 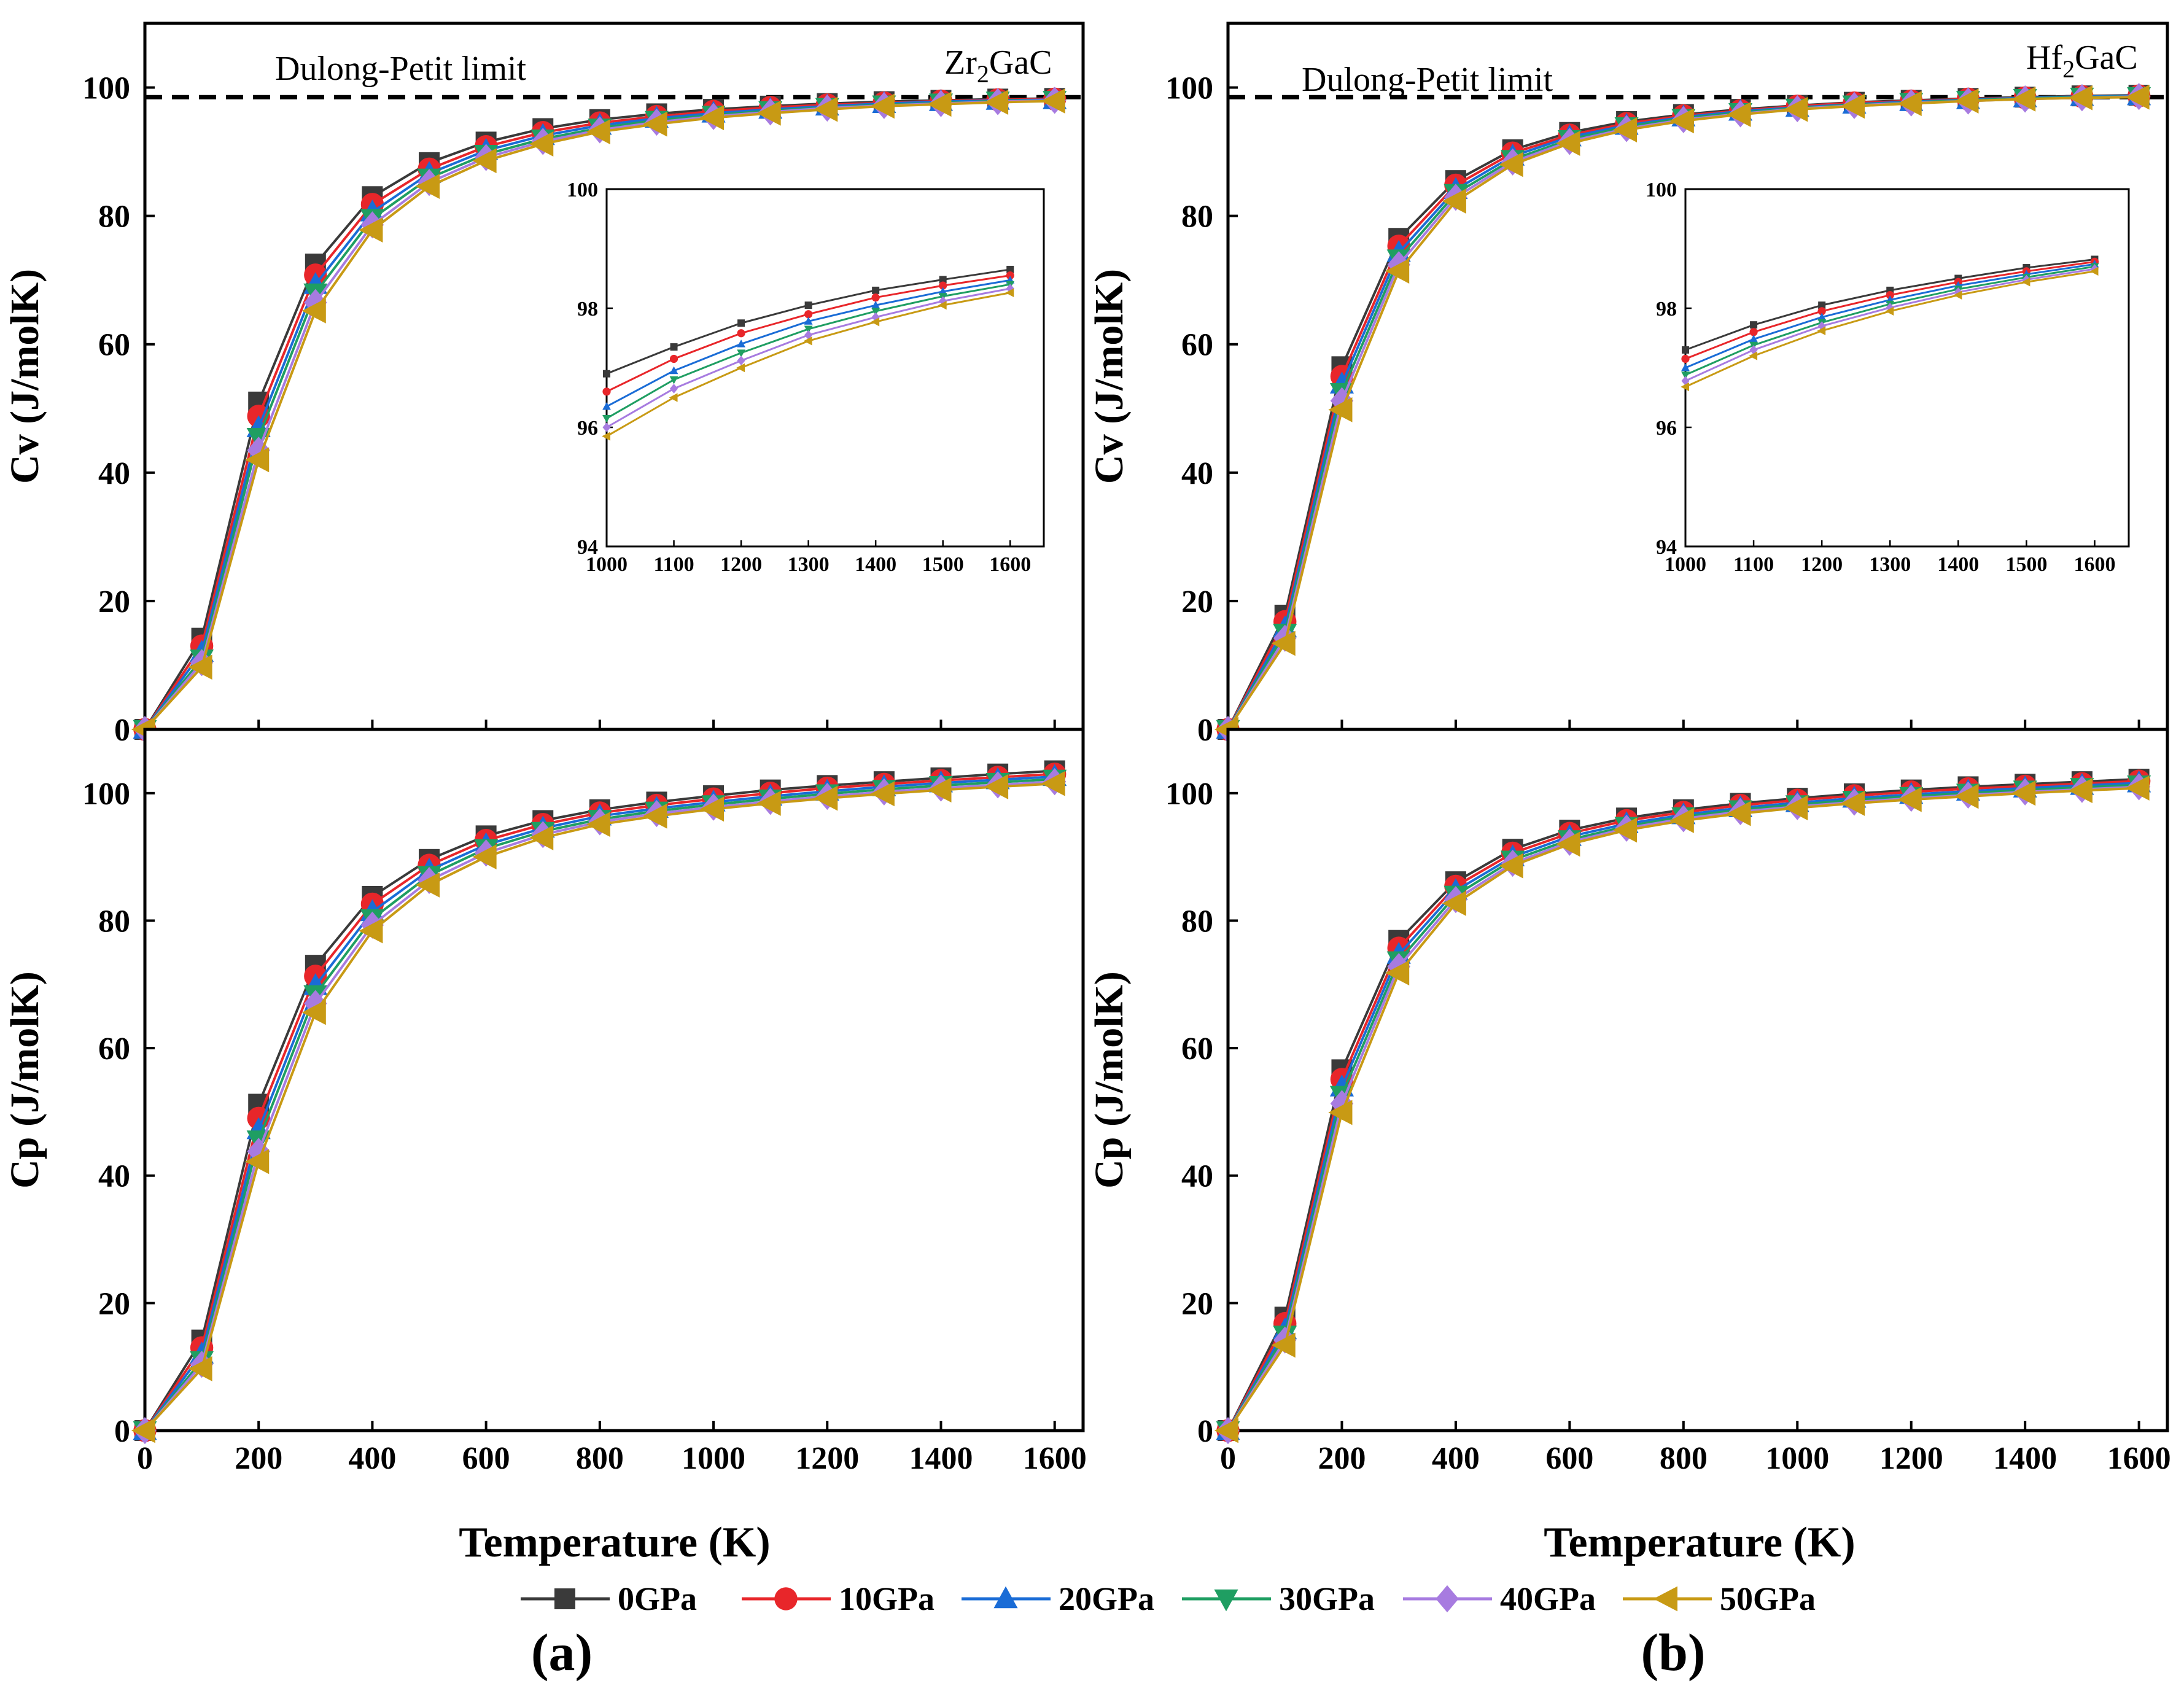 What do you see at coordinates (1456, 1458) in the screenshot?
I see `x-tick-label: 400` at bounding box center [1456, 1458].